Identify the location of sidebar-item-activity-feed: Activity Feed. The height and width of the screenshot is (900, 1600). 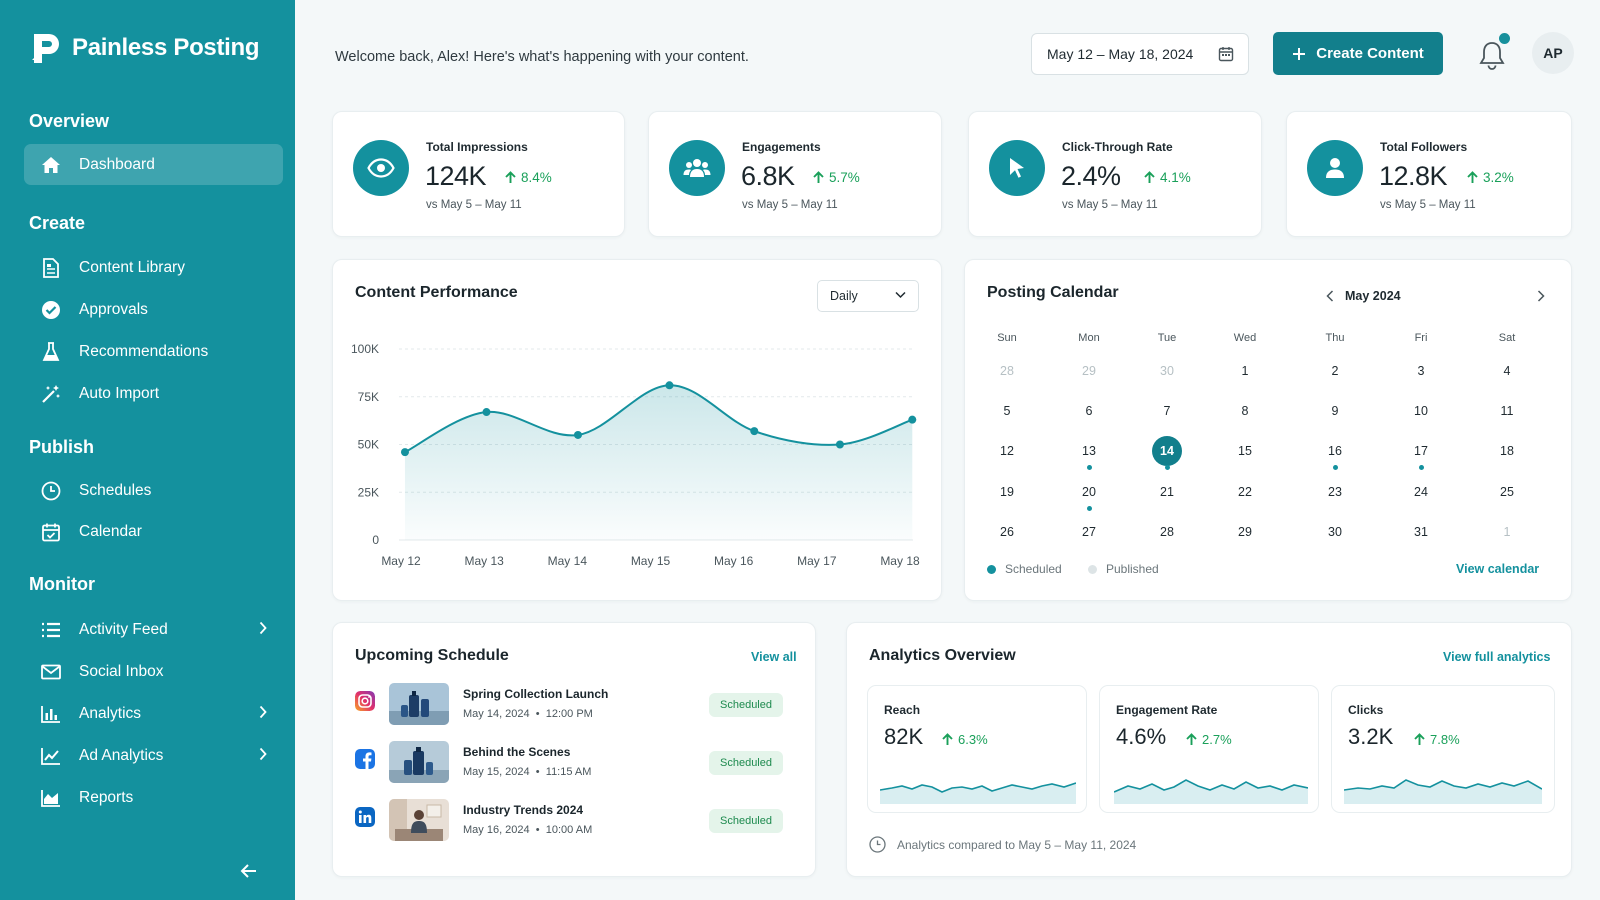
(153, 629).